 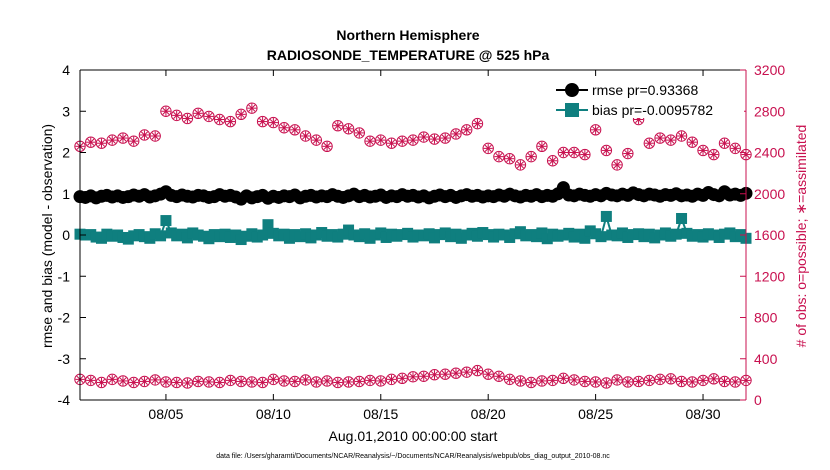 I want to click on left-tick-label: 0, so click(x=66, y=235).